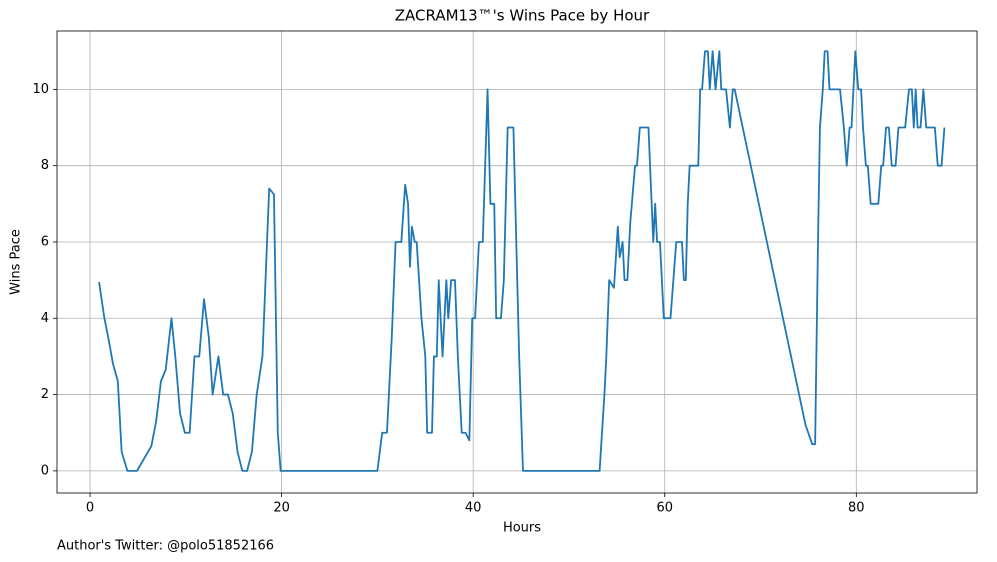 Image resolution: width=997 pixels, height=562 pixels. I want to click on y-tick-label: 0, so click(45, 470).